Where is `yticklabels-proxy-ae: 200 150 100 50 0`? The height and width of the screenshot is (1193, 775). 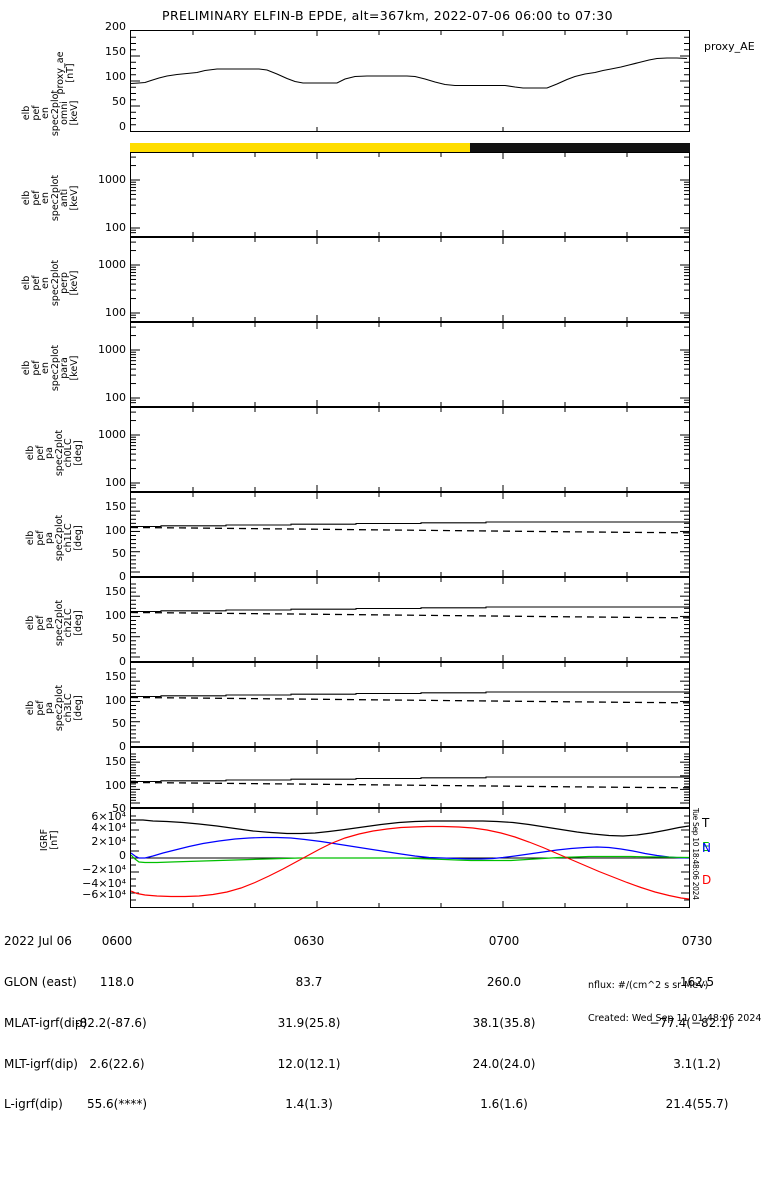
yticklabels-proxy-ae: 200 150 100 50 0 is located at coordinates (104, 77).